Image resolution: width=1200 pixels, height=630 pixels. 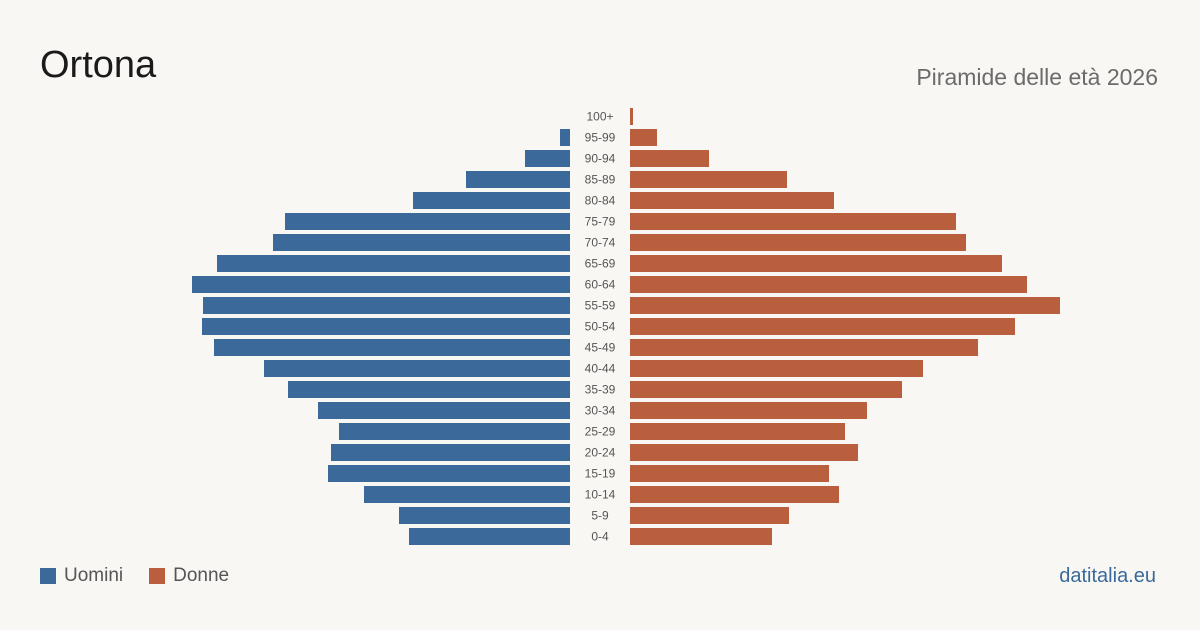 What do you see at coordinates (1037, 77) in the screenshot?
I see `chart-subtitle: Piramide delle età 2026` at bounding box center [1037, 77].